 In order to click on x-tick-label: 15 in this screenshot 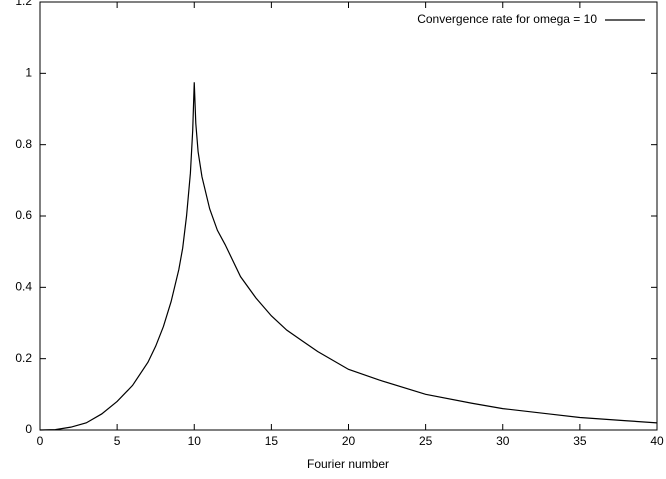, I will do `click(272, 441)`.